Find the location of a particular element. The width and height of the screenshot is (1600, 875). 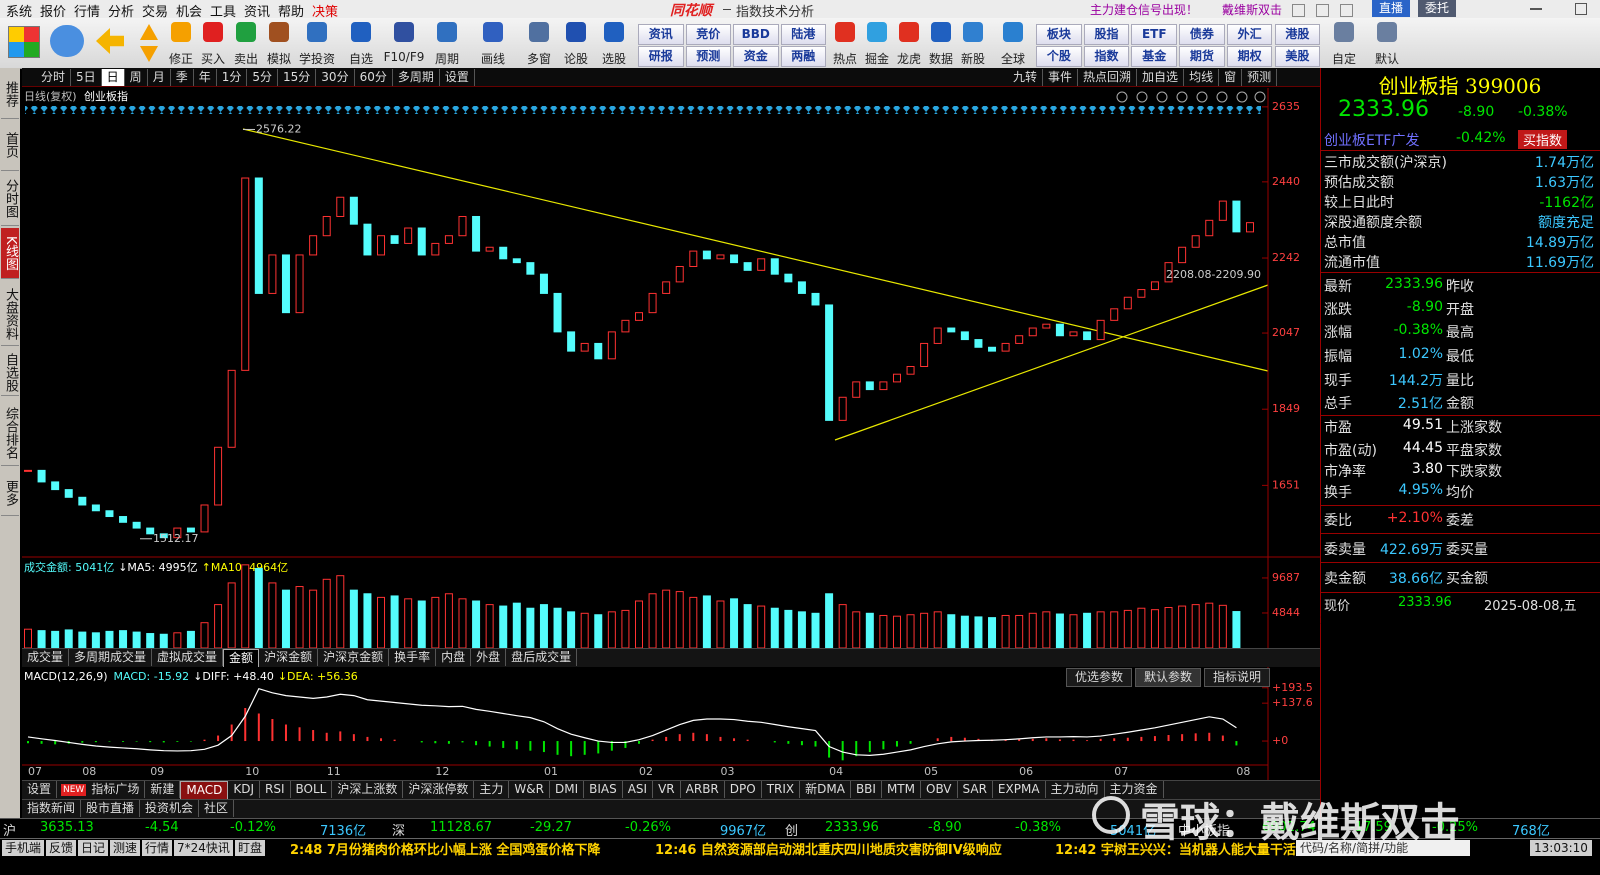

indicator-tabs-item: 主力资金 is located at coordinates (1134, 789).